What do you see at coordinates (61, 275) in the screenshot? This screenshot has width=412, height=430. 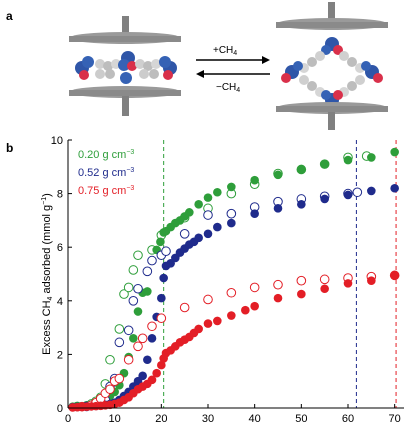 I see `y-ticks: 0 2 4 6 8 10` at bounding box center [61, 275].